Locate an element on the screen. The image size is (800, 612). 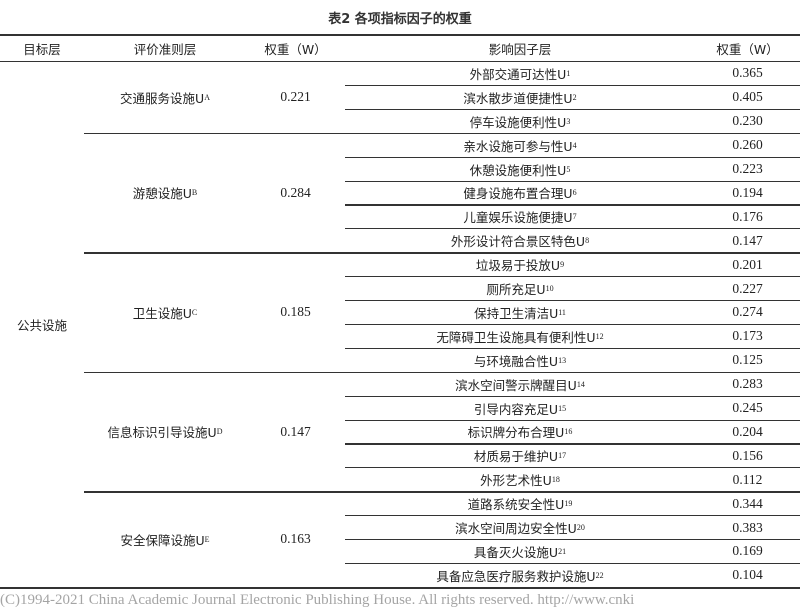
label-text: 外形设计符合景区特色U is located at coordinates (518, 242).